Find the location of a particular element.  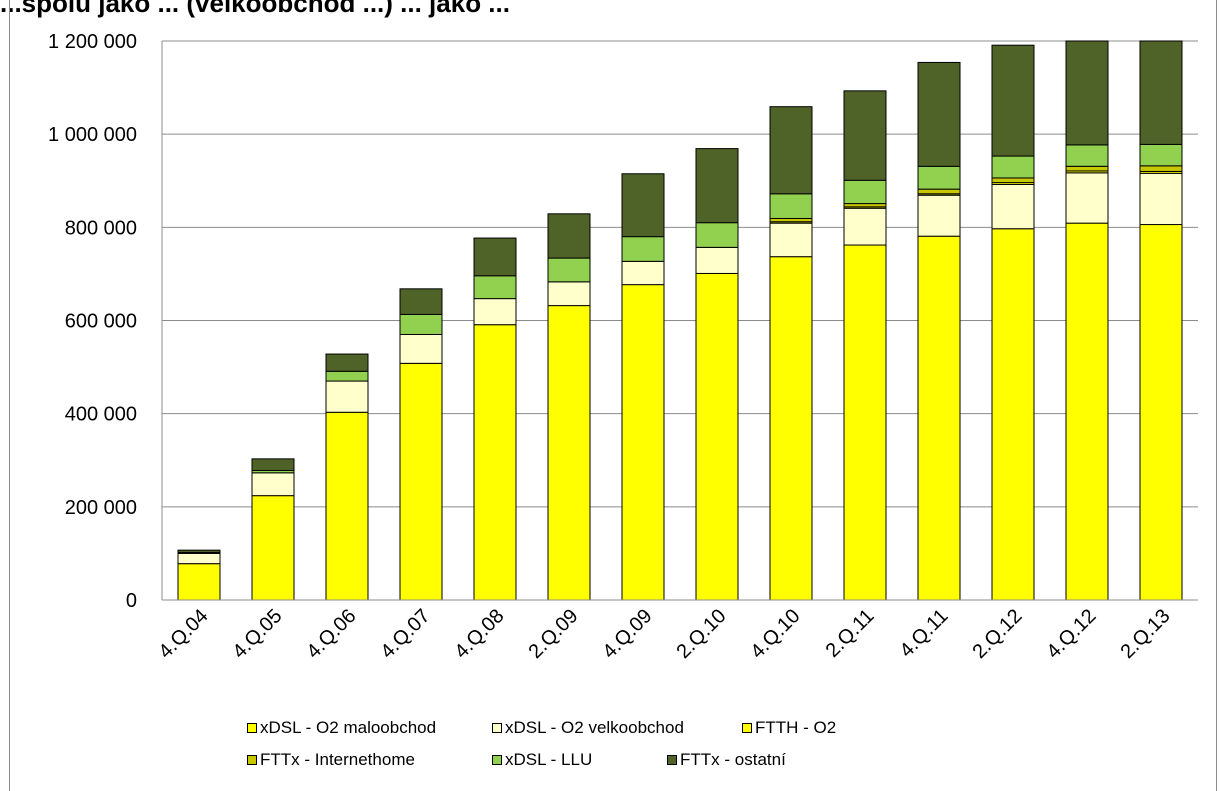

legend-item-fttx-internethome: FTTx - Internethome is located at coordinates (369, 760).